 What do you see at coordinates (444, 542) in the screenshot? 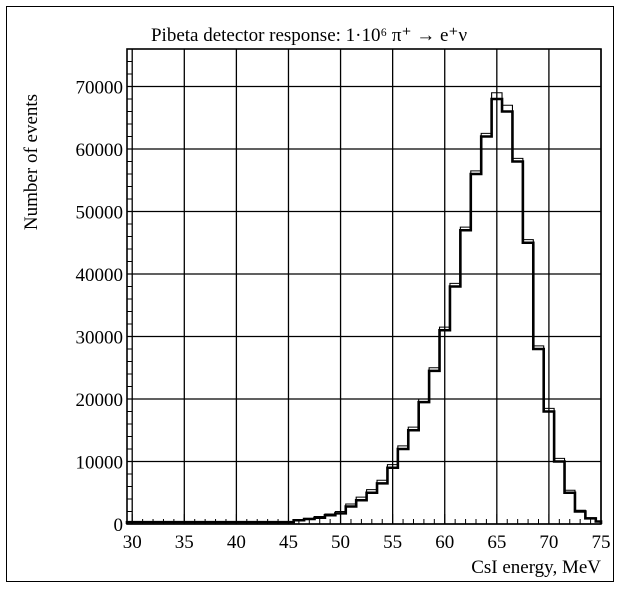
I see `x-tick-label: 60` at bounding box center [444, 542].